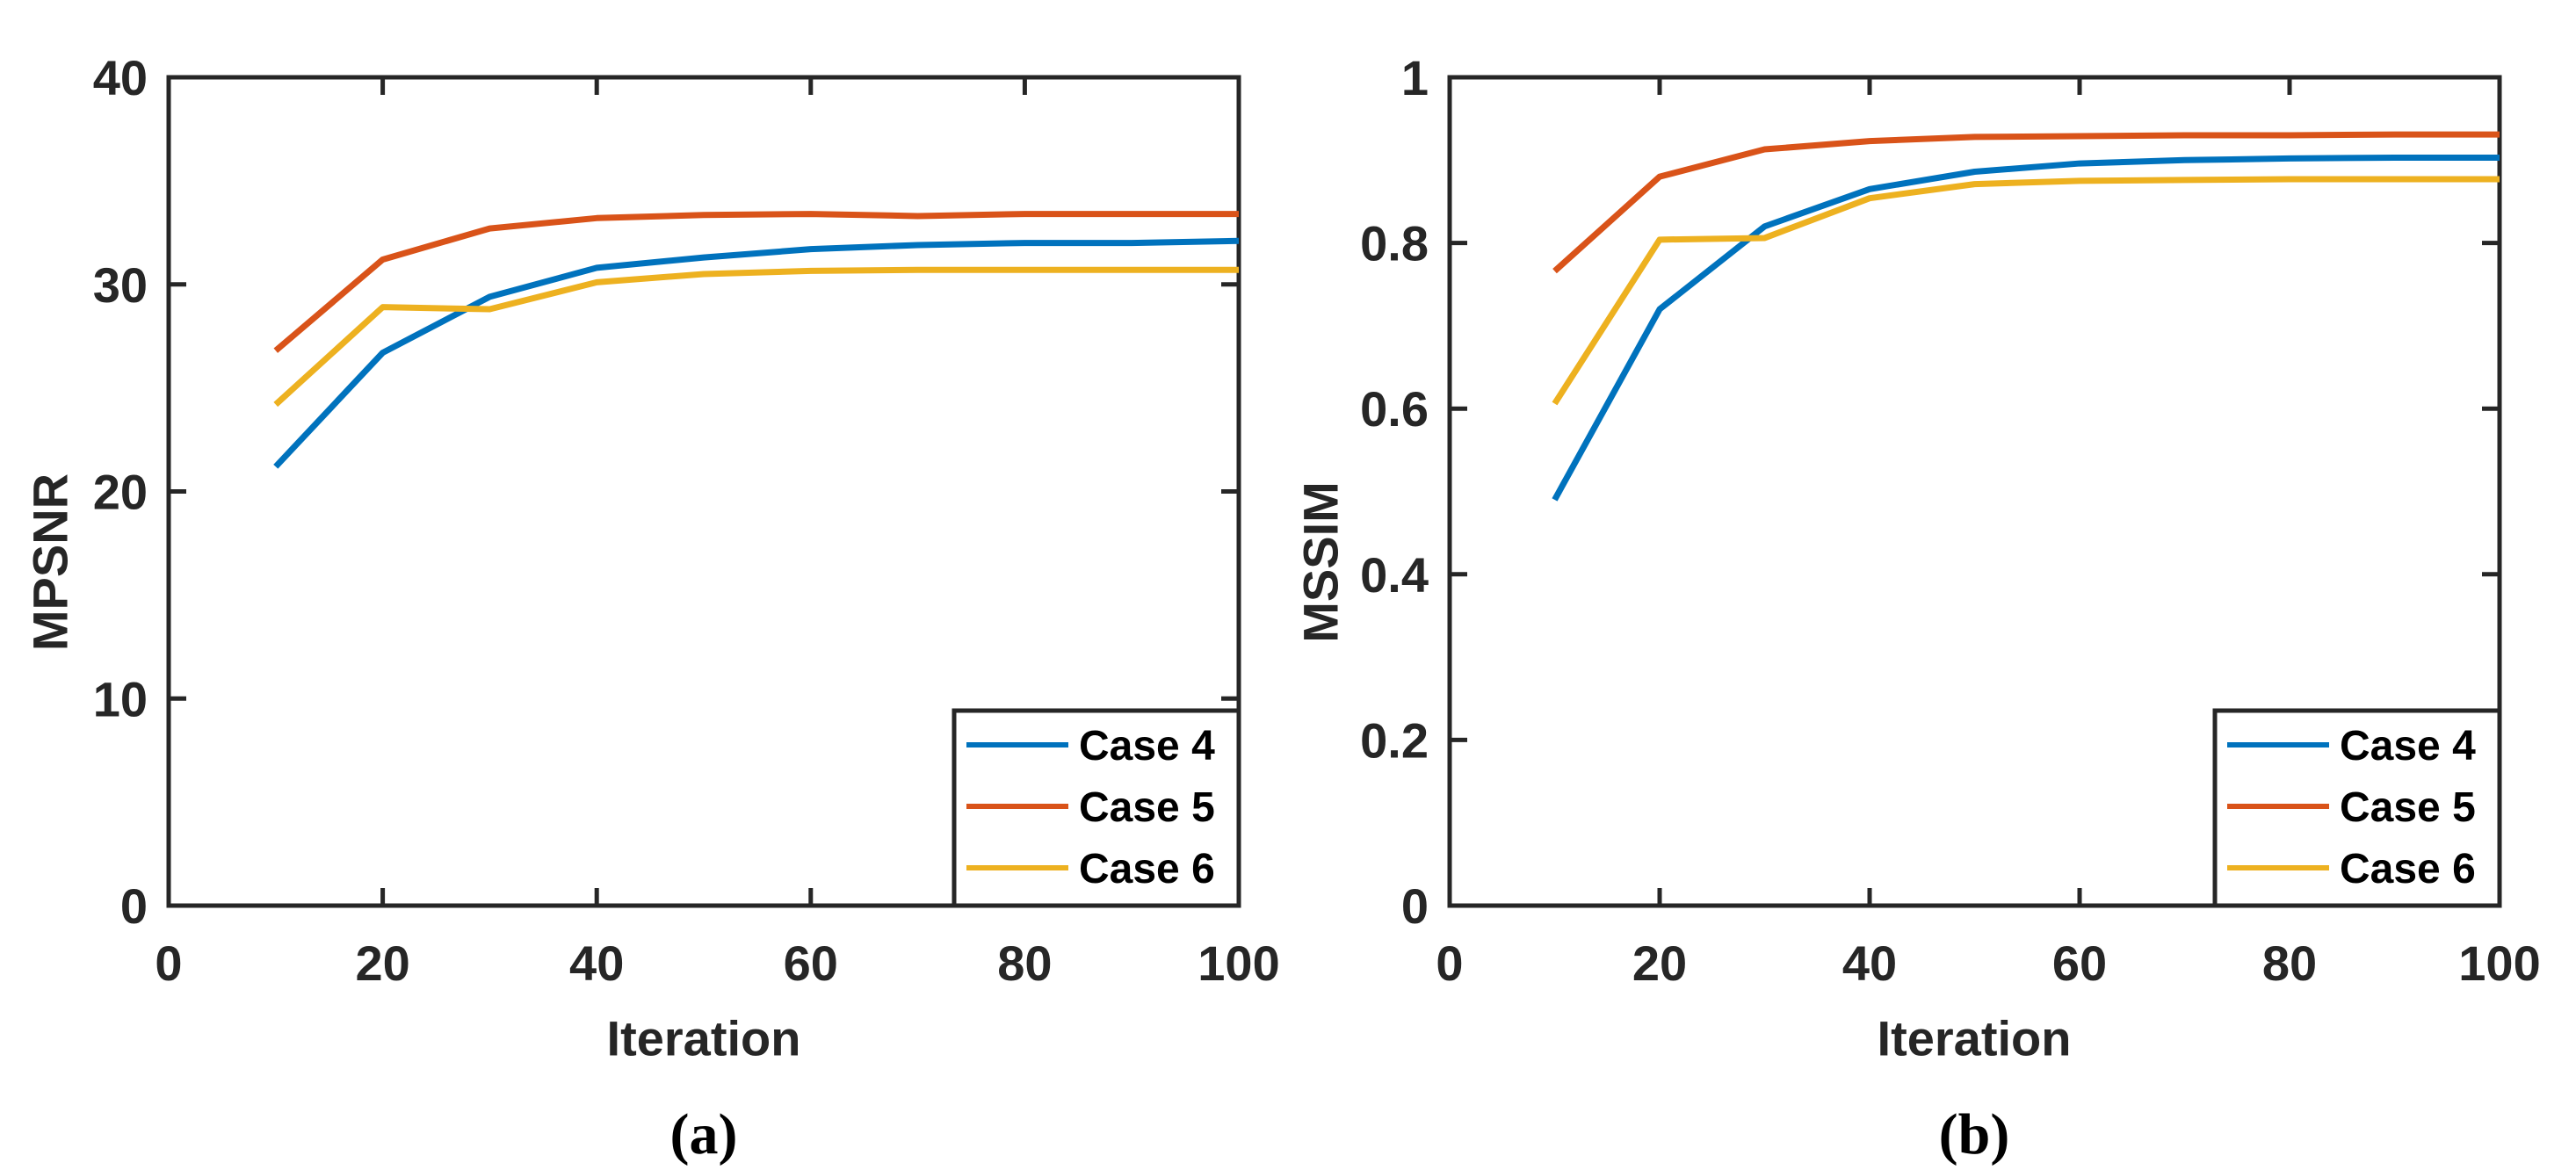 This screenshot has width=2576, height=1170. I want to click on y-tick-label: 0.6, so click(1394, 409).